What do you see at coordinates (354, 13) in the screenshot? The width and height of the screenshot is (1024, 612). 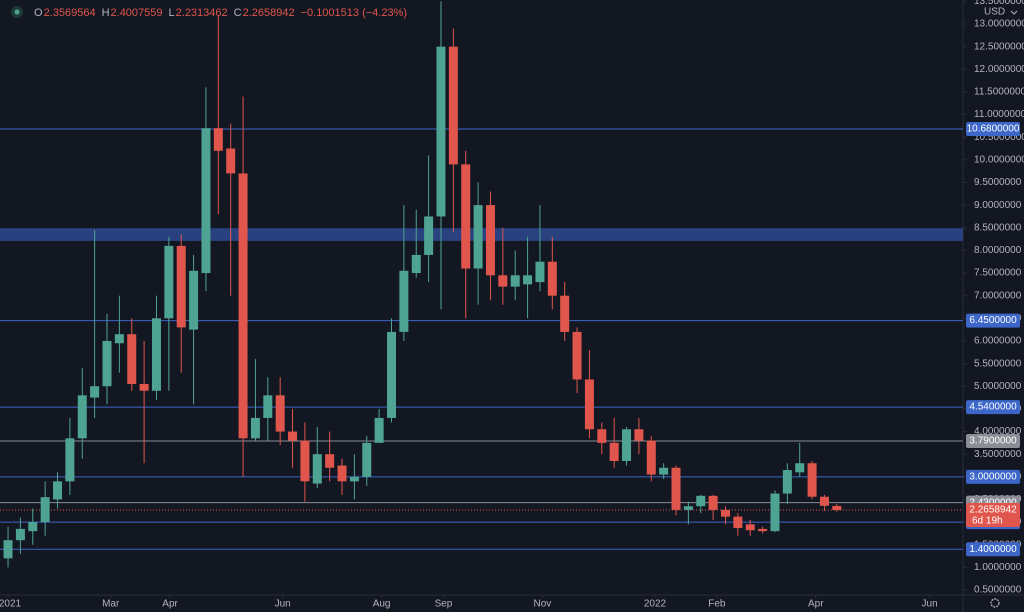 I see `header-change: −0.1001513 (−4.23%)` at bounding box center [354, 13].